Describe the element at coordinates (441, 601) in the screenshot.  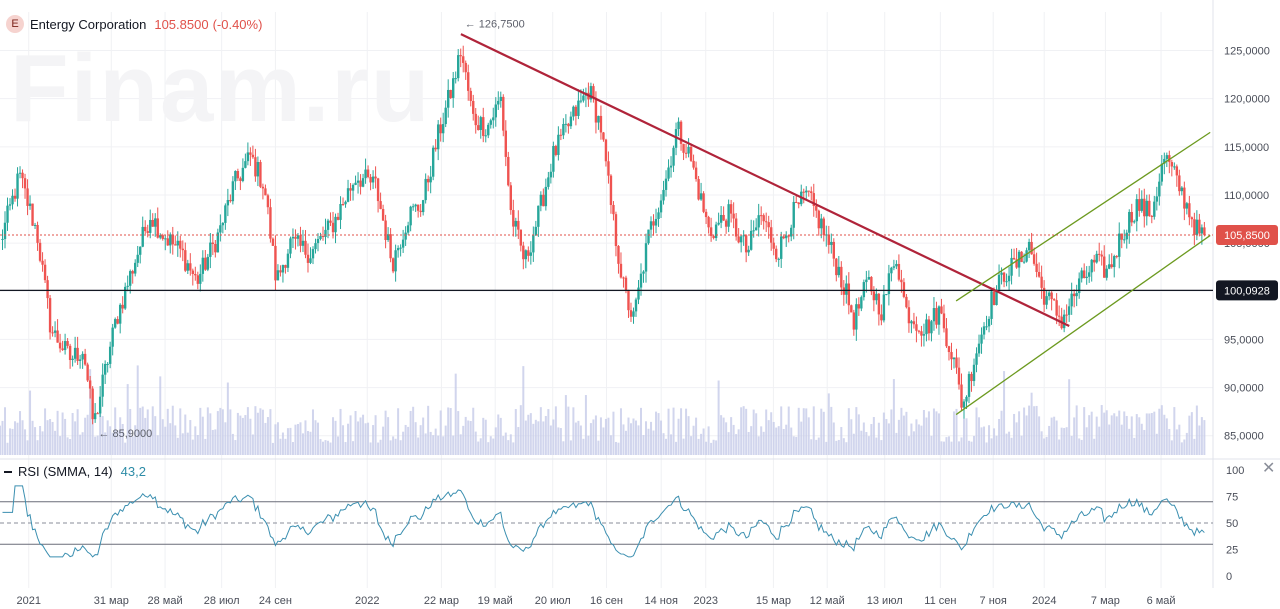
I see `time-tick-label: 22 мар` at that location.